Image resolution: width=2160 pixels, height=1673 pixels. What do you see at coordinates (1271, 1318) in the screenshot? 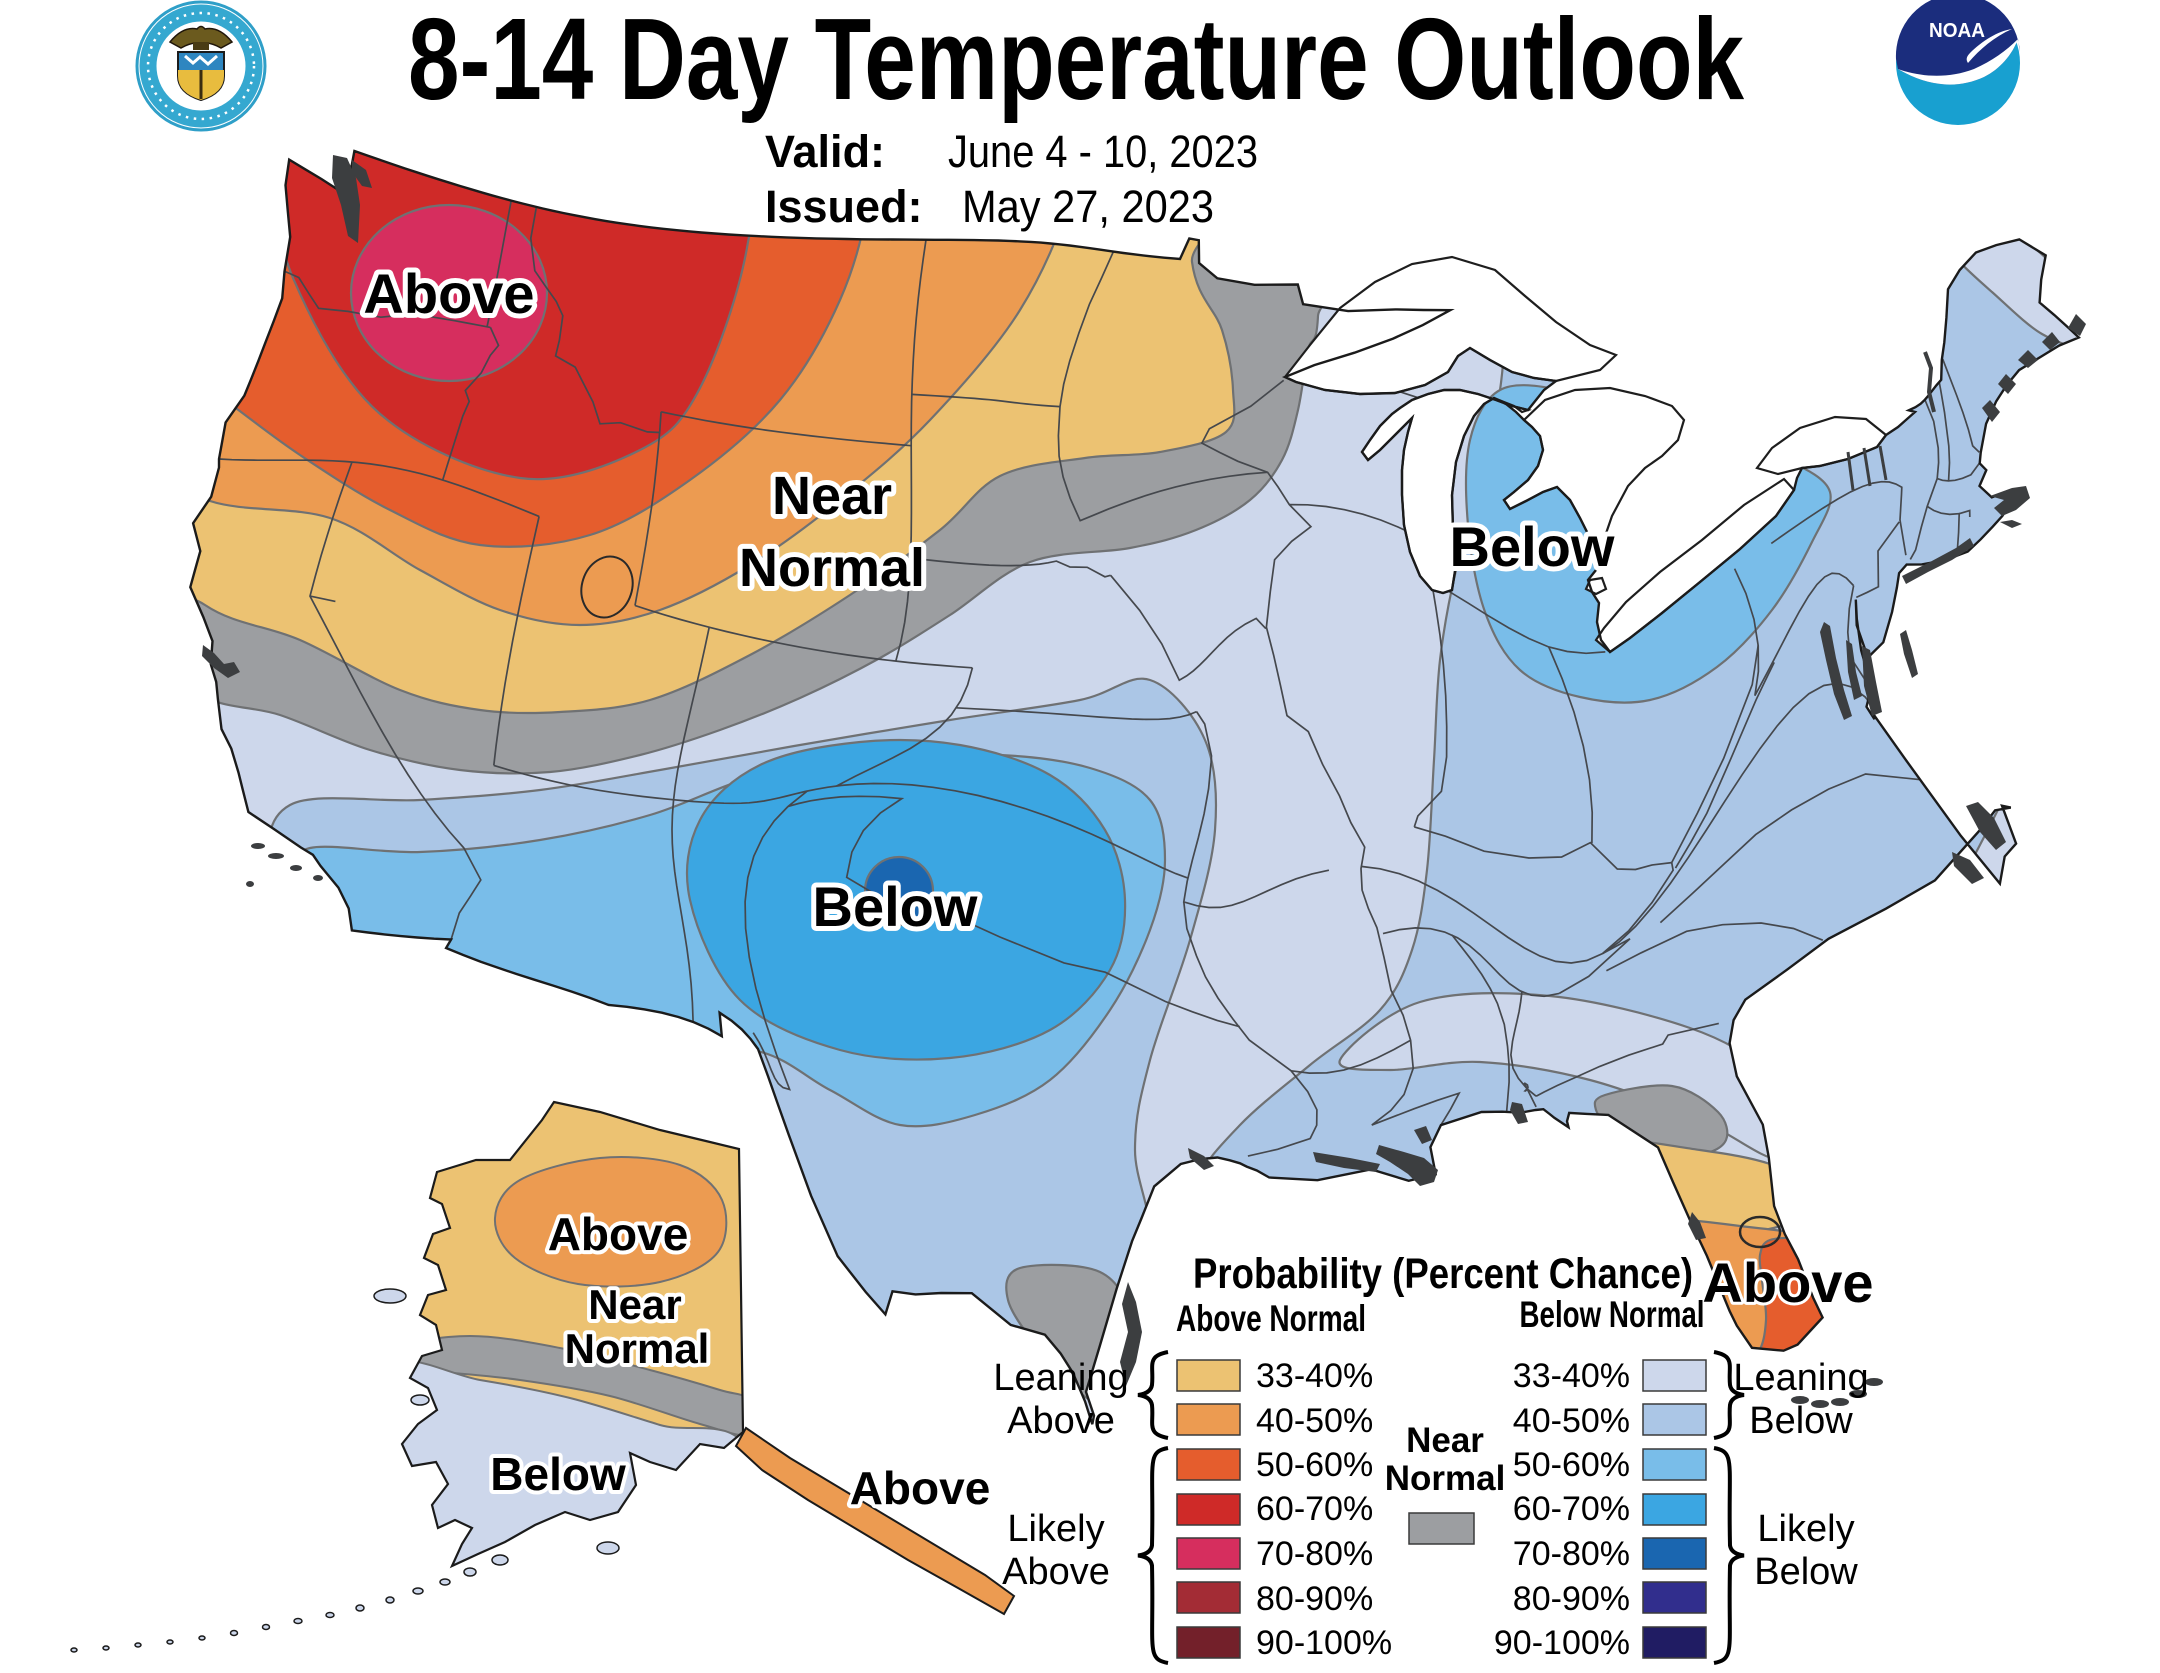
I see `svg-text: Above Normal` at bounding box center [1271, 1318].